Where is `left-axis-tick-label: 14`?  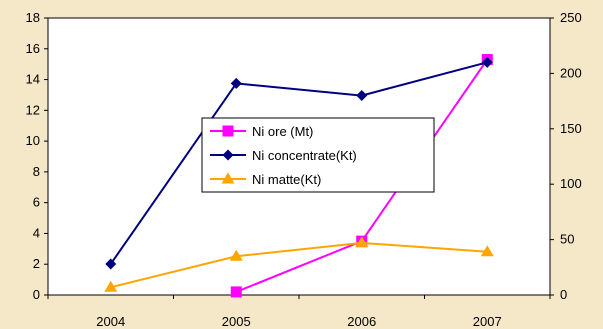
left-axis-tick-label: 14 is located at coordinates (33, 79).